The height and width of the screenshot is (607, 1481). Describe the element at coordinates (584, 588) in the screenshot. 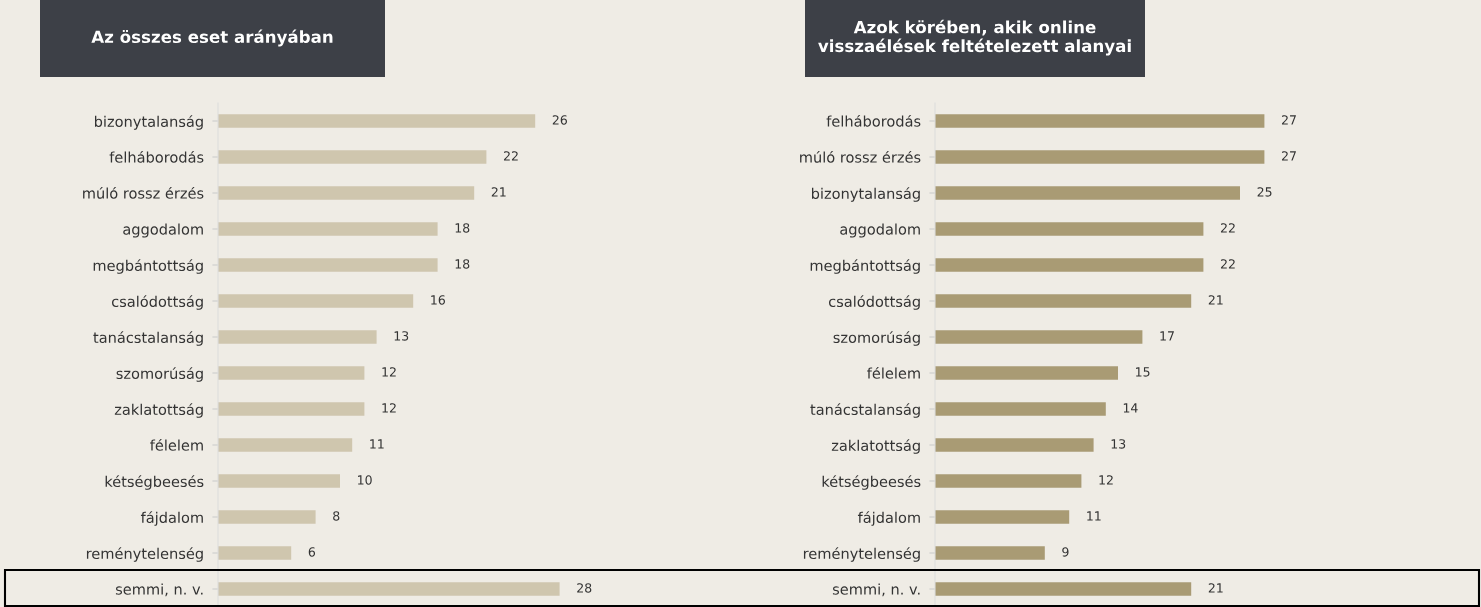

I see `data-label: 28` at that location.